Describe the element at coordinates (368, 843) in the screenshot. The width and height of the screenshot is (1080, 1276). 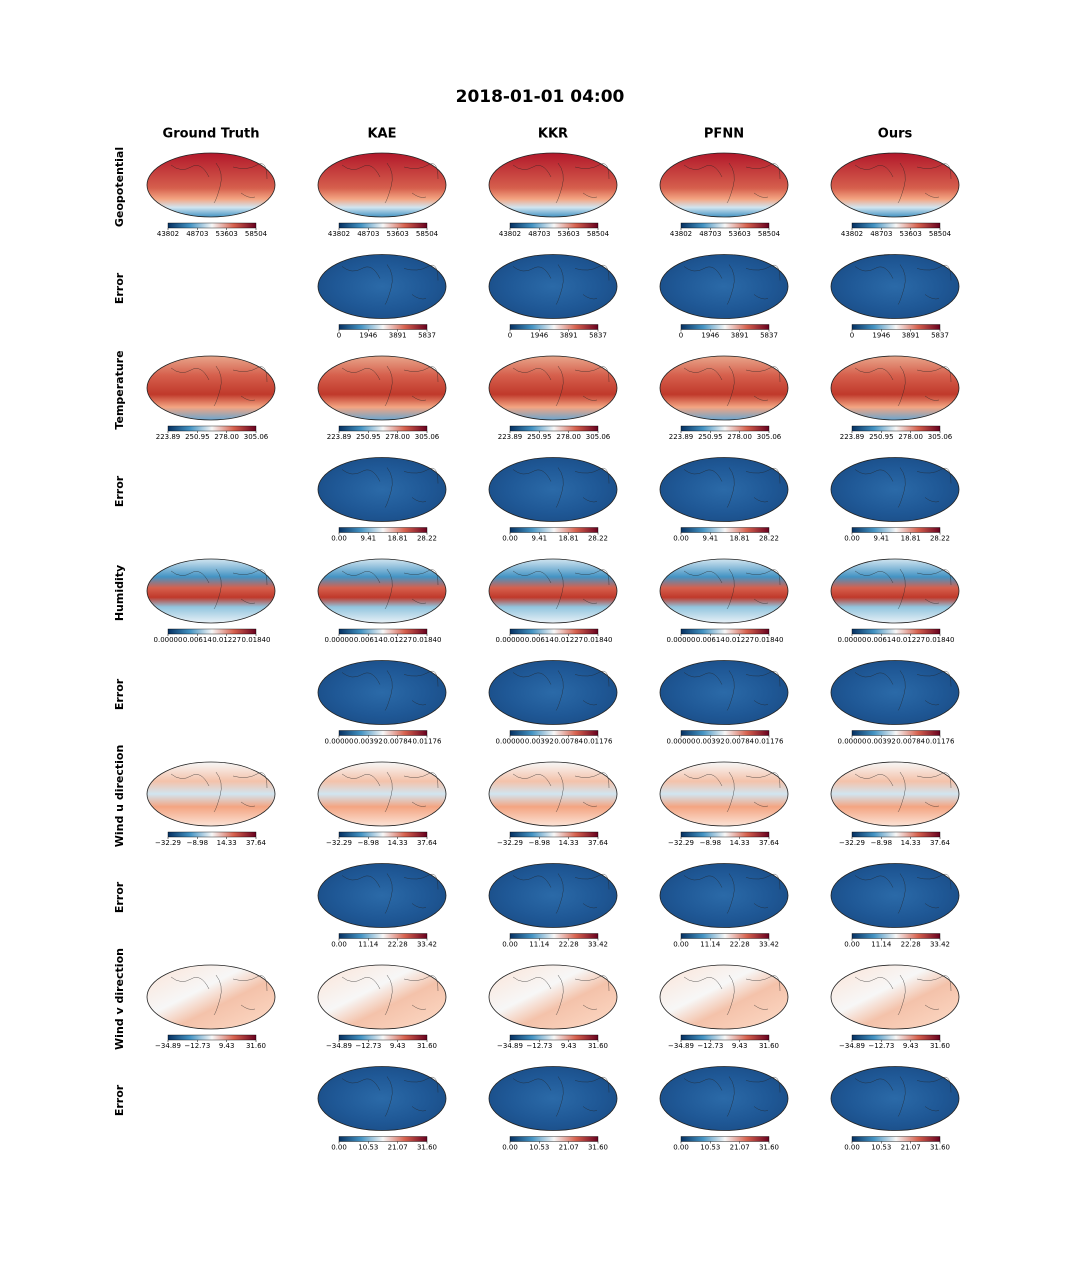
I see `colorbar-tick-label: −8.98` at that location.